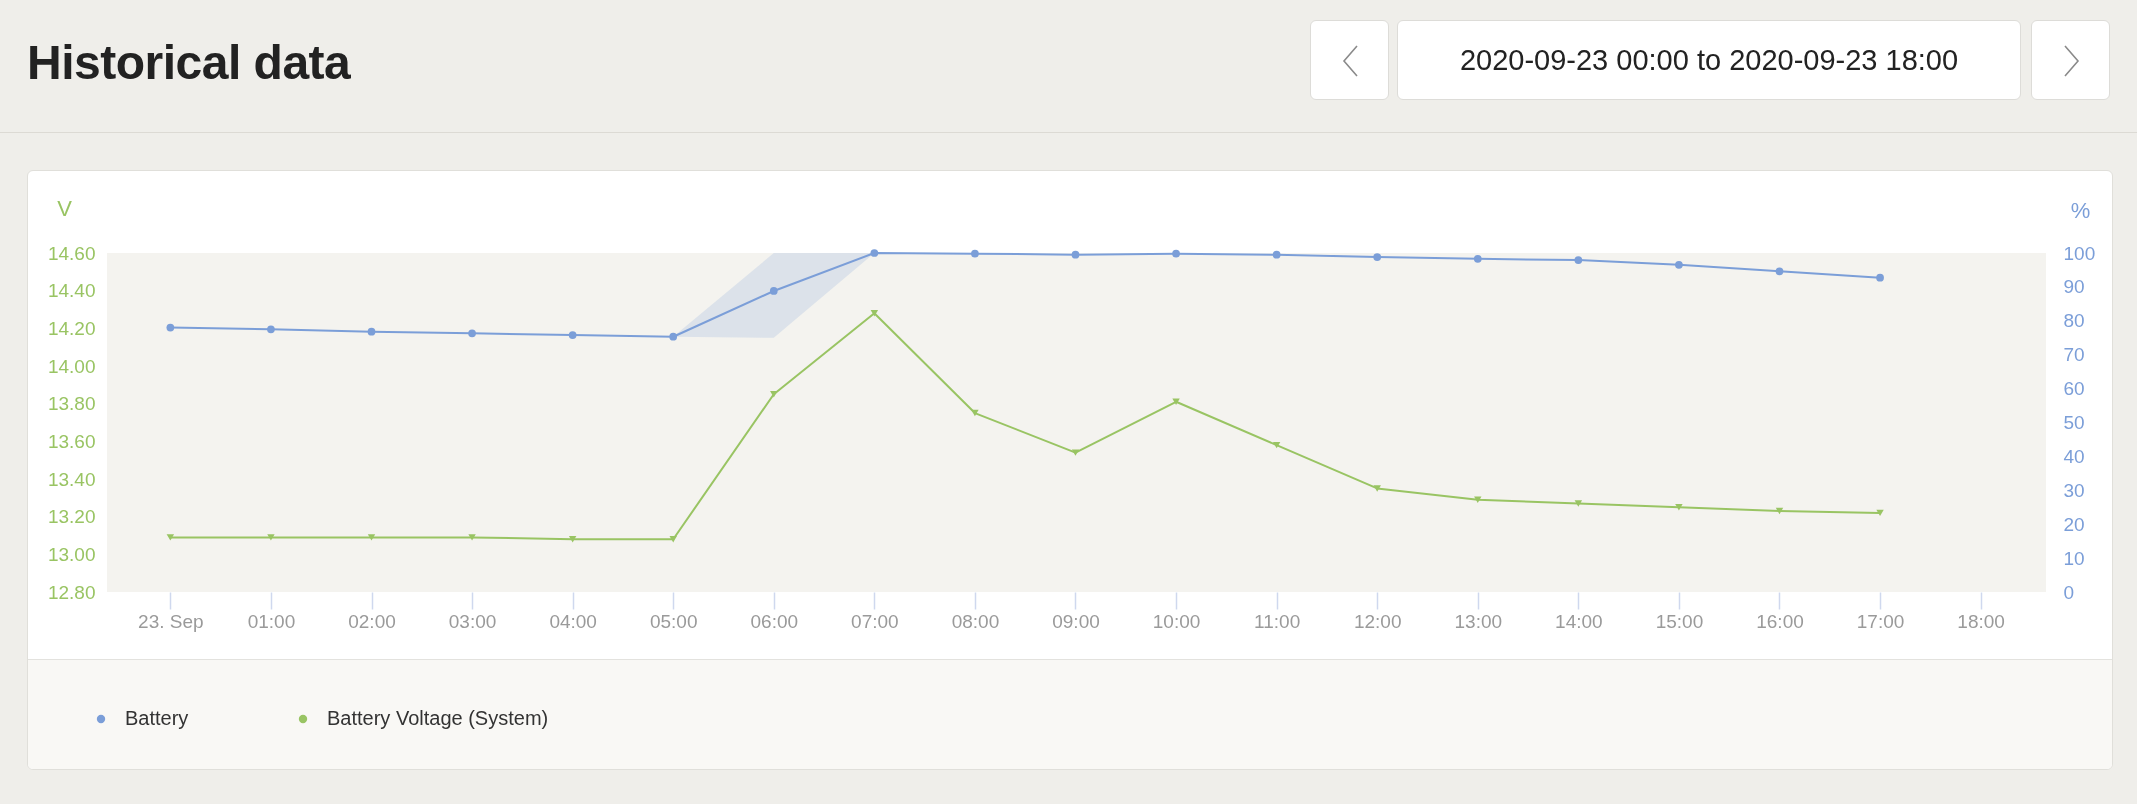  Describe the element at coordinates (774, 621) in the screenshot. I see `x-tick-label: 06:00` at that location.